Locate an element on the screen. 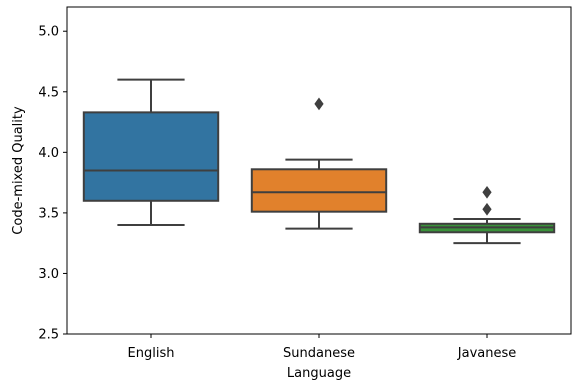 This screenshot has width=573, height=381. y-tick-label: 2.5 is located at coordinates (48, 335).